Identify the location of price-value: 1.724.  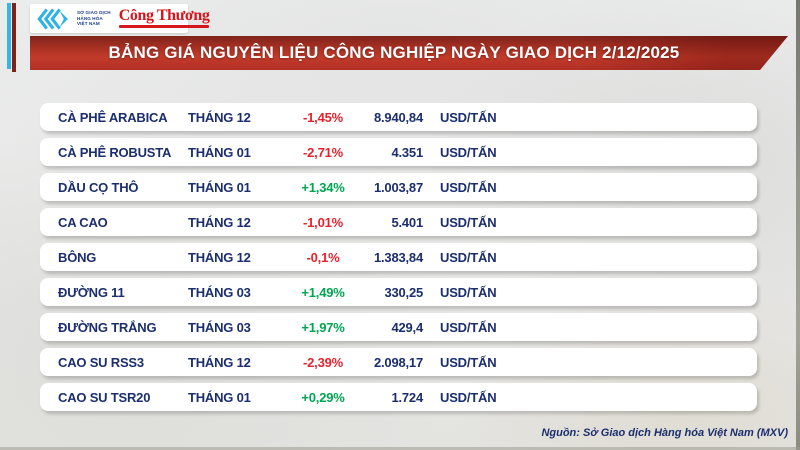
(407, 397).